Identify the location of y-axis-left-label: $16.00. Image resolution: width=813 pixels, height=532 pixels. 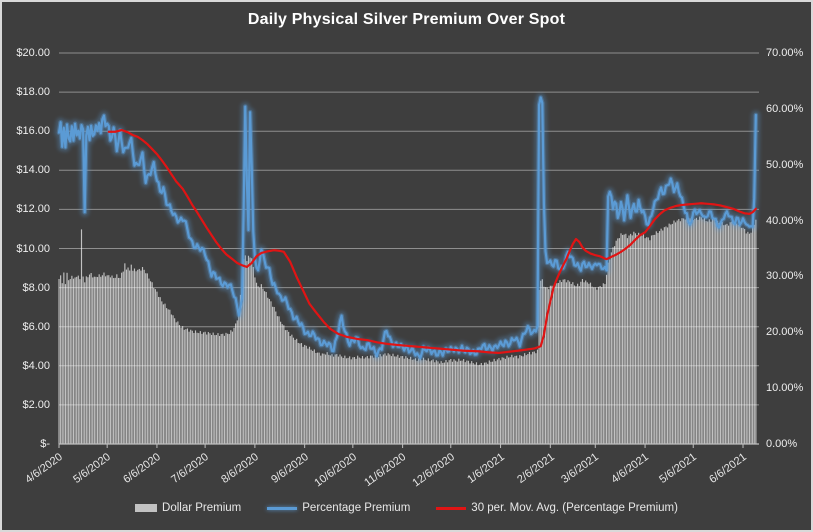
(33, 131).